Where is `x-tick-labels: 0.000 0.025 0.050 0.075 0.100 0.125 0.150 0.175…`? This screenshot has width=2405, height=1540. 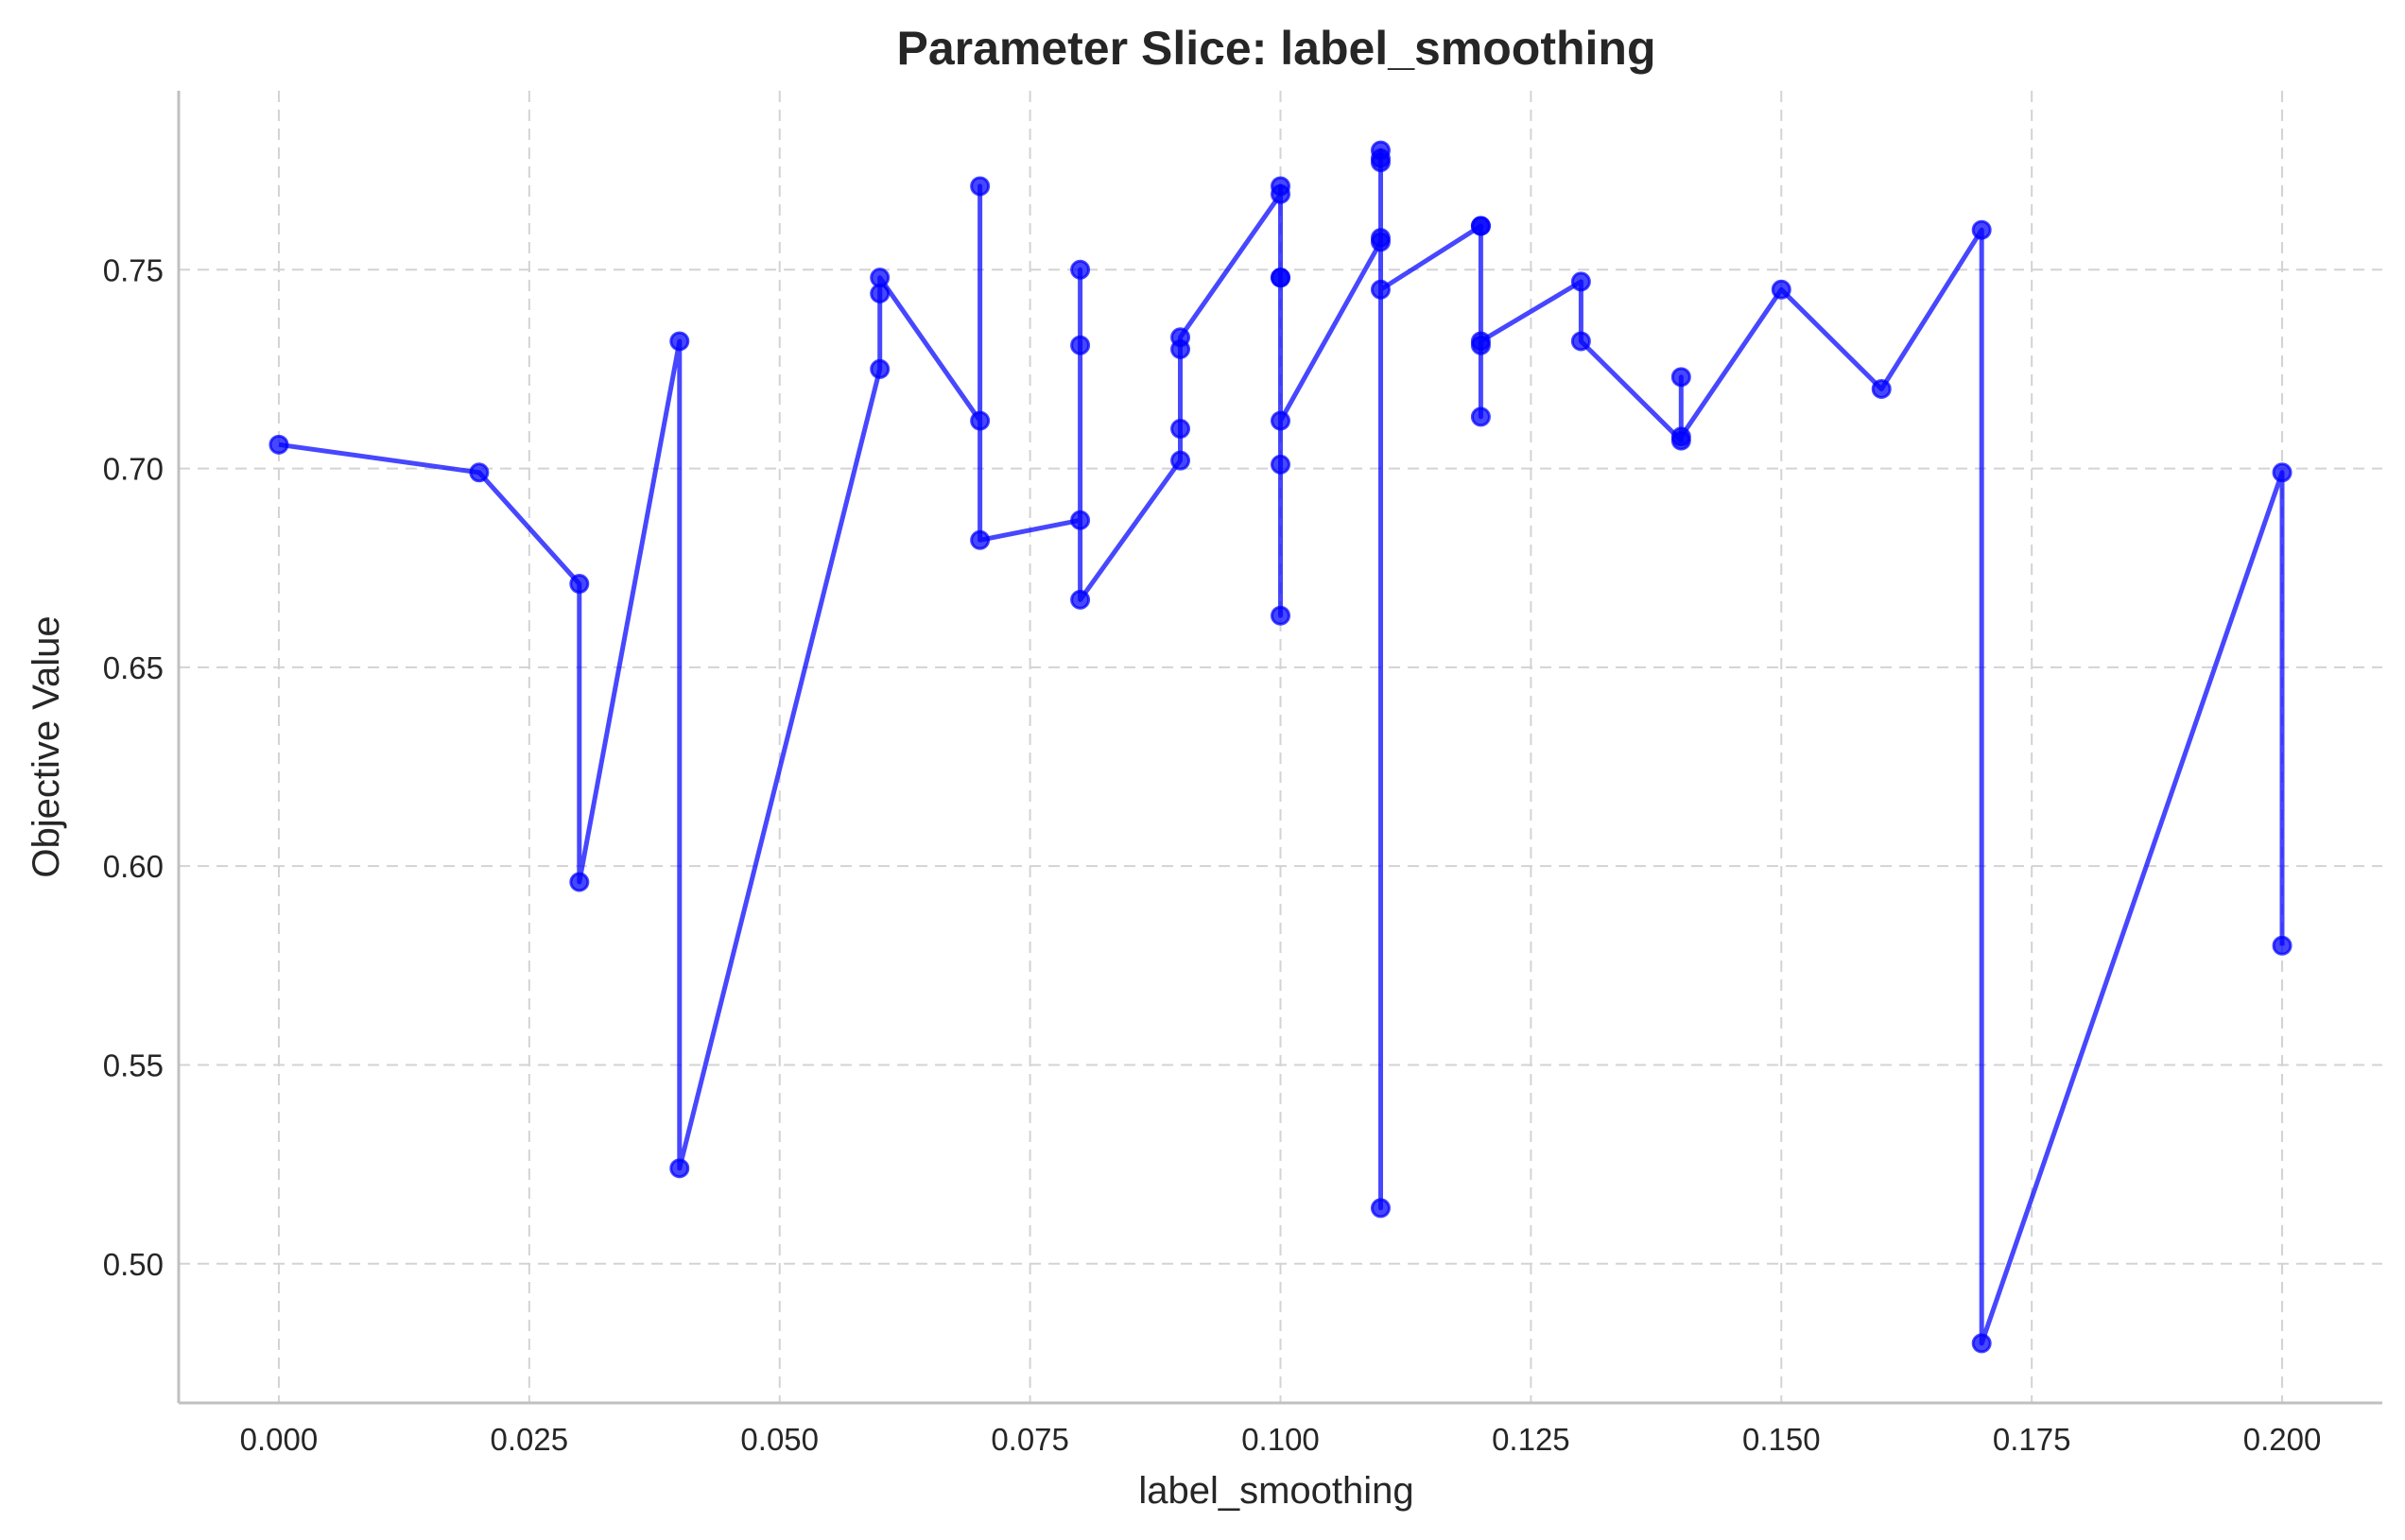 x-tick-labels: 0.000 0.025 0.050 0.075 0.100 0.125 0.150 0.175… is located at coordinates (1281, 1439).